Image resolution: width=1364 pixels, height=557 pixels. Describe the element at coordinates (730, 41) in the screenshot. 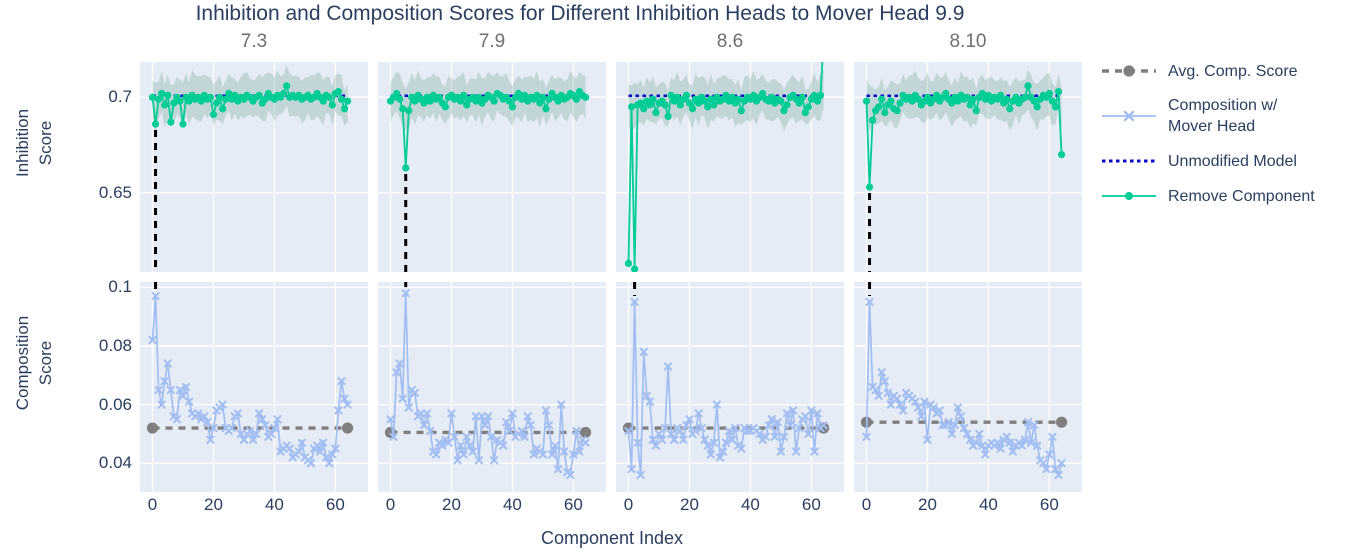

I see `subplot-title-8.6: 8.6` at that location.